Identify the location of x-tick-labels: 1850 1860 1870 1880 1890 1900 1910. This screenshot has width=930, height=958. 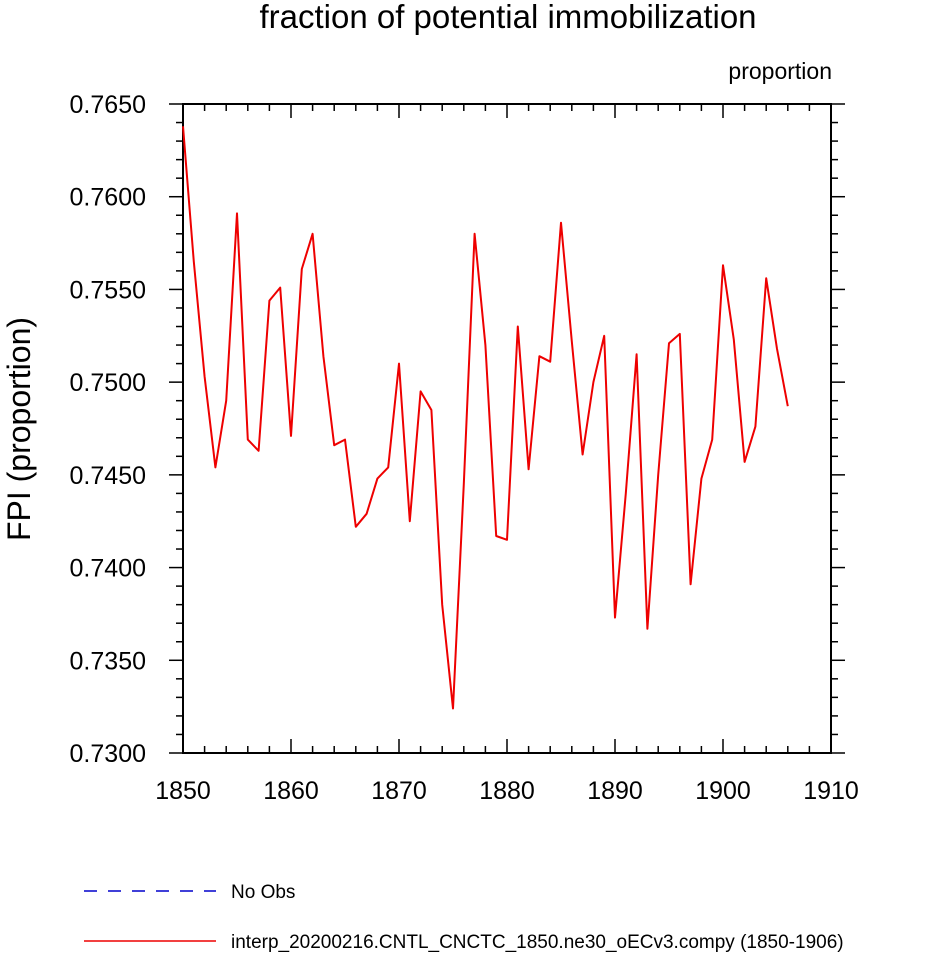
(507, 791).